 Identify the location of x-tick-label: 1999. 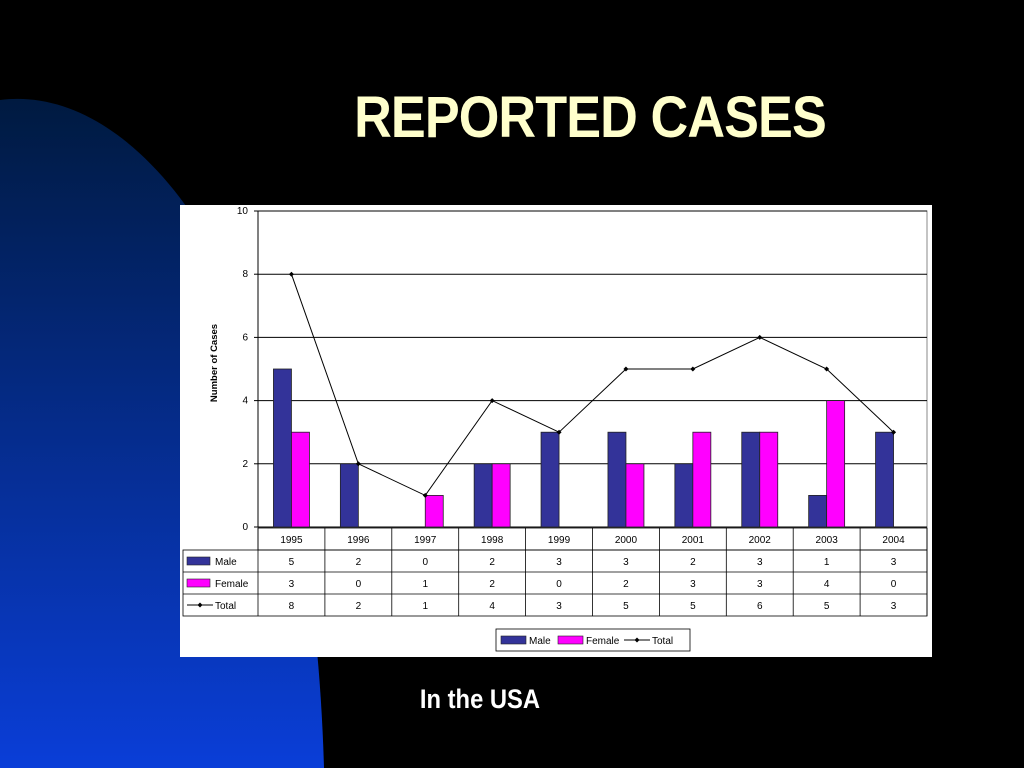
(559, 540).